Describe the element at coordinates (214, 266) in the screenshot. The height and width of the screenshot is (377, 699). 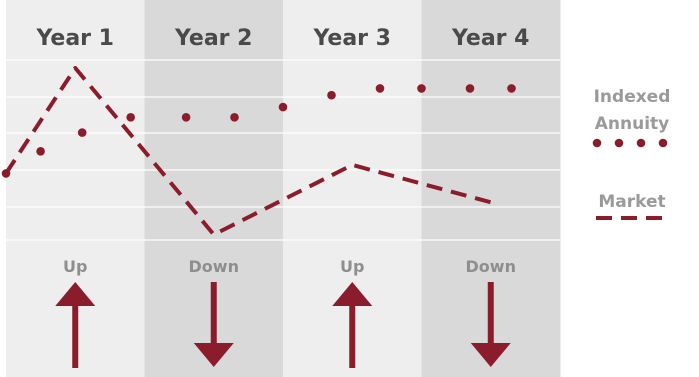
I see `direction-label-2: Down` at that location.